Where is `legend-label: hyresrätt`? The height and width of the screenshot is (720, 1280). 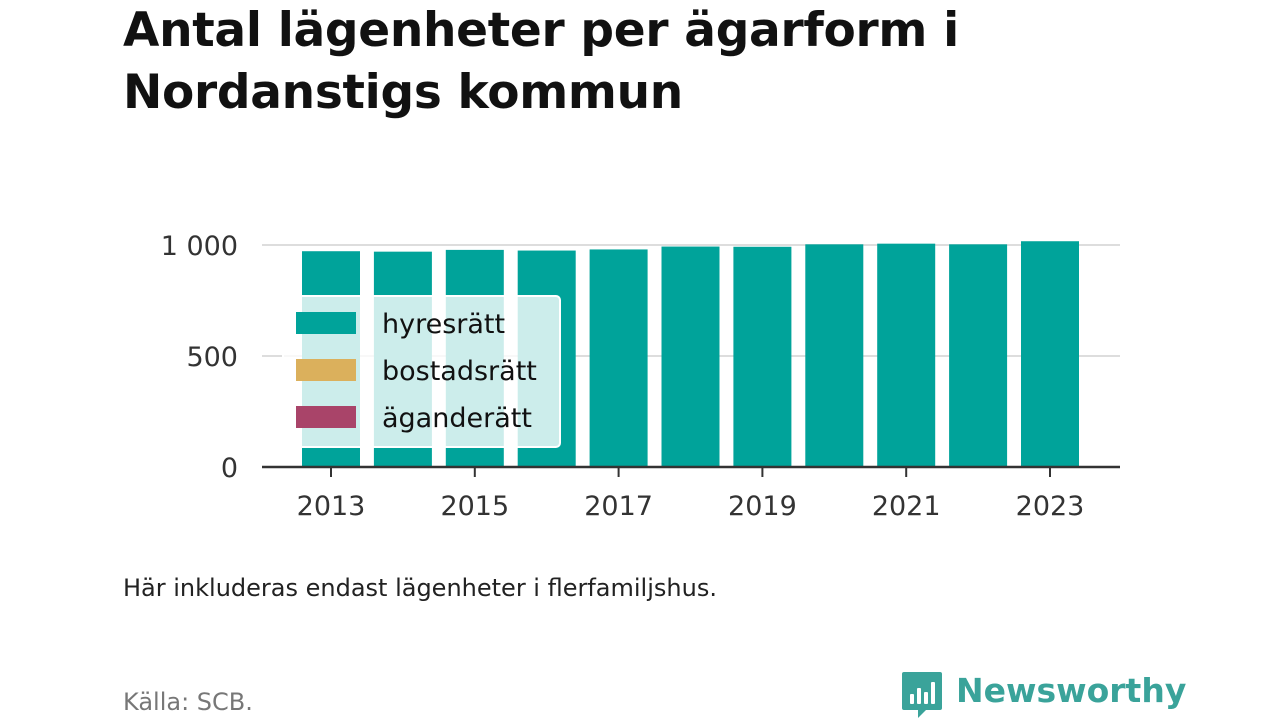
legend-label: hyresrätt is located at coordinates (443, 324).